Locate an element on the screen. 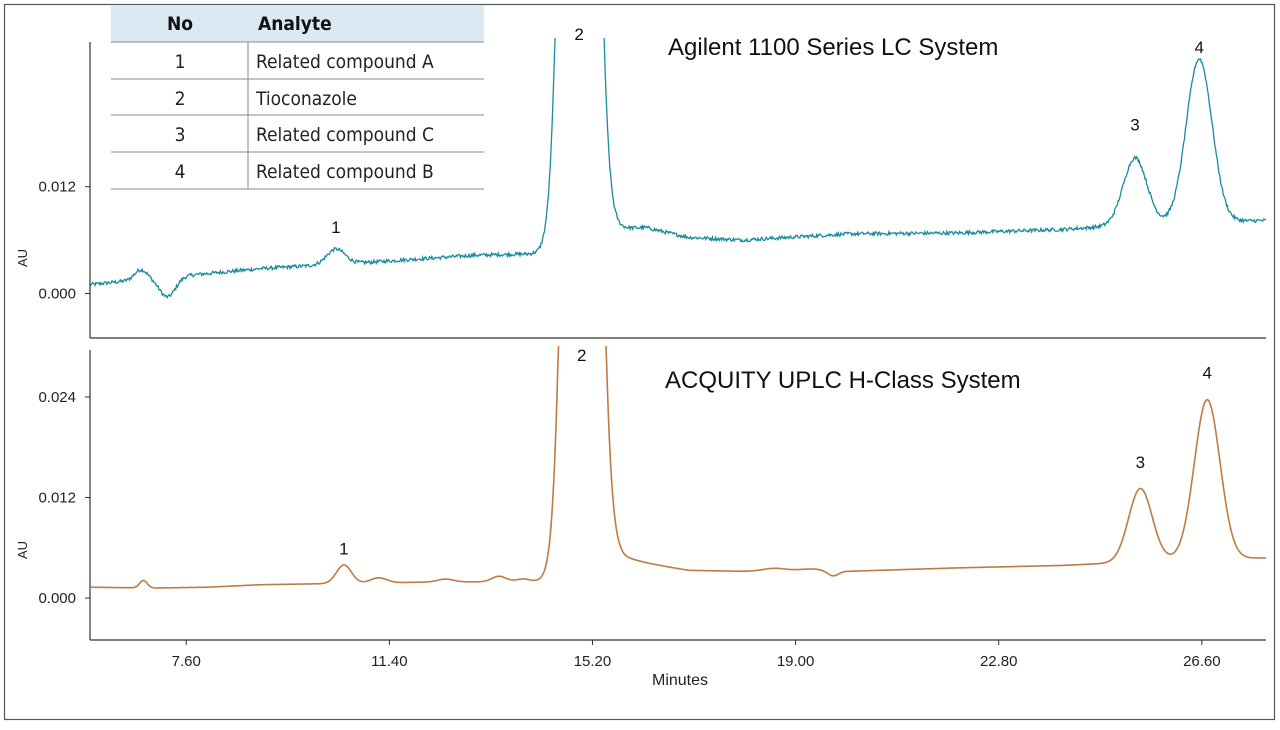  panel-title-acquity: ACQUITY UPLC H-Class System is located at coordinates (843, 380).